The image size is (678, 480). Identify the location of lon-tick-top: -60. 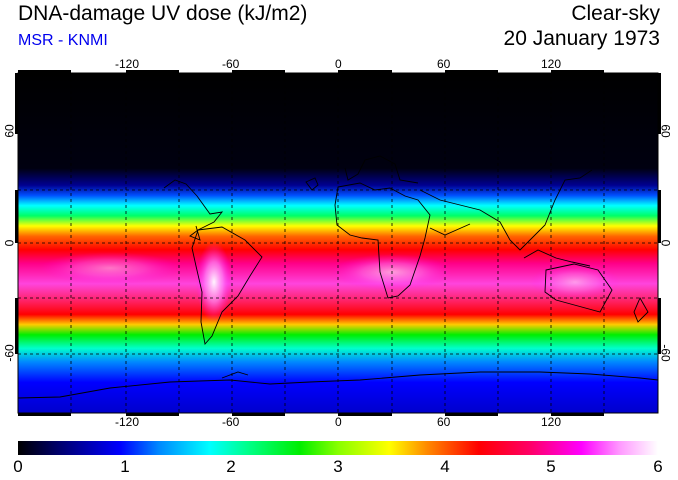
(231, 64).